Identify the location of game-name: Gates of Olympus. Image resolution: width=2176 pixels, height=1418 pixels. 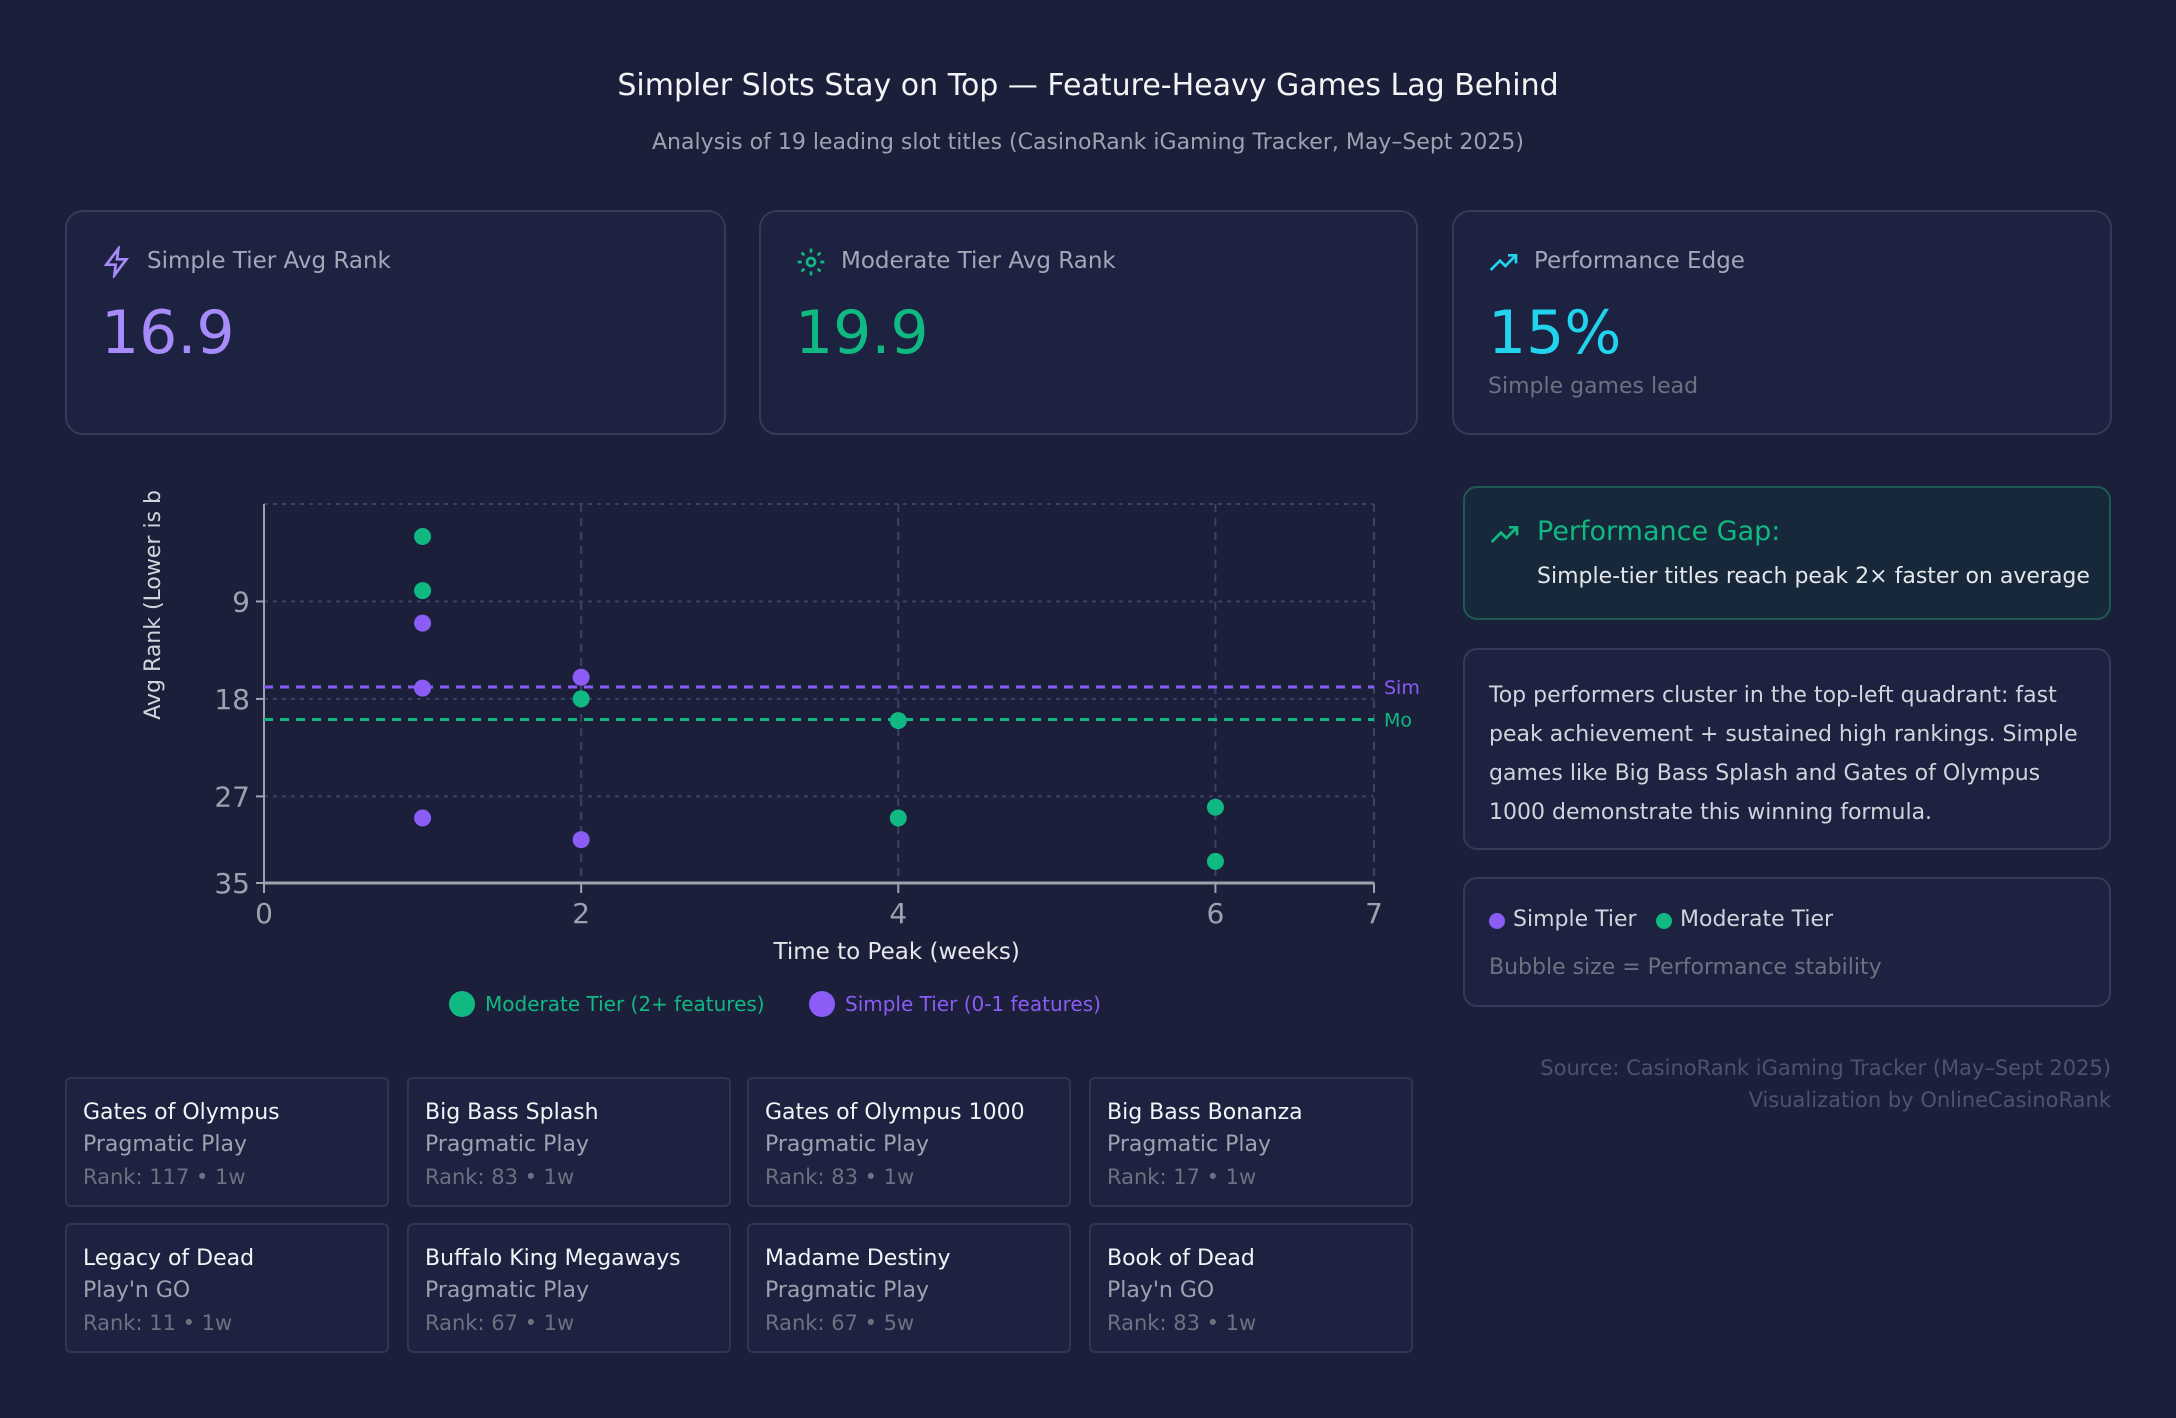
(181, 1112).